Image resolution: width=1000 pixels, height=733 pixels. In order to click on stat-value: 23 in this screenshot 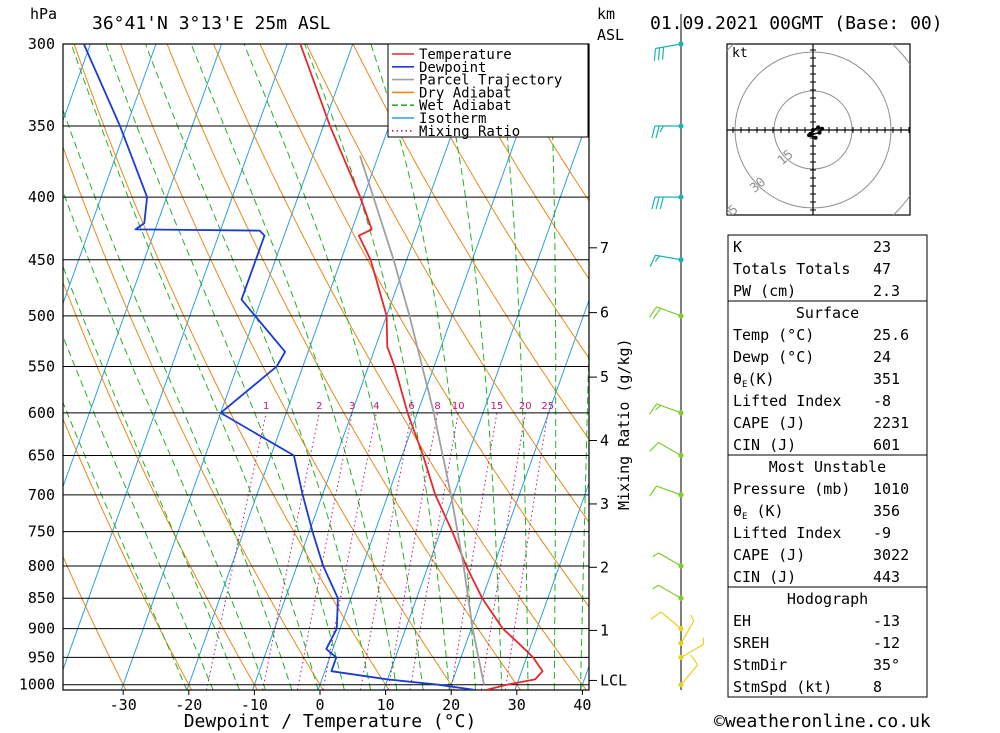, I will do `click(882, 247)`.